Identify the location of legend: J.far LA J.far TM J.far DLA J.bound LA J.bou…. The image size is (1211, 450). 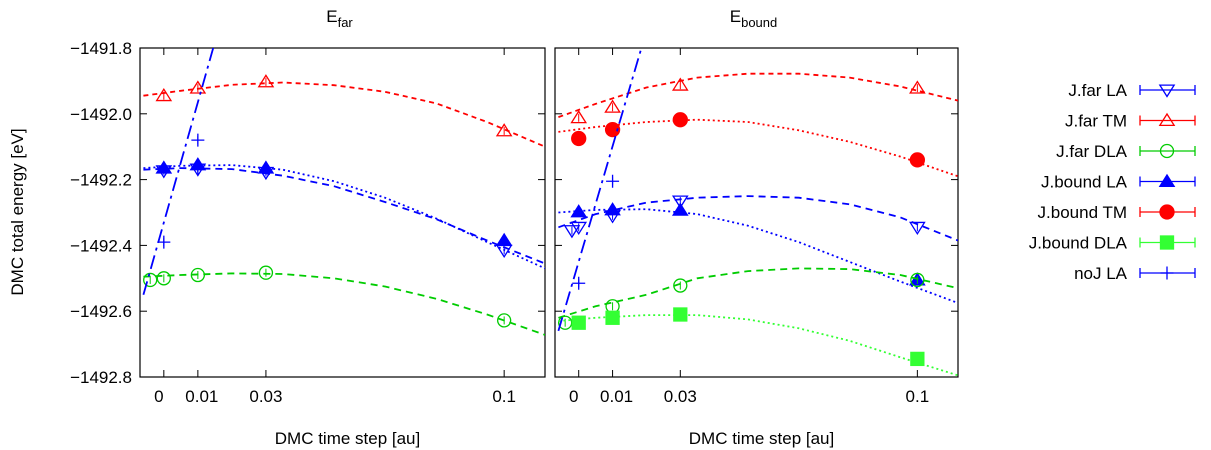
(1112, 182).